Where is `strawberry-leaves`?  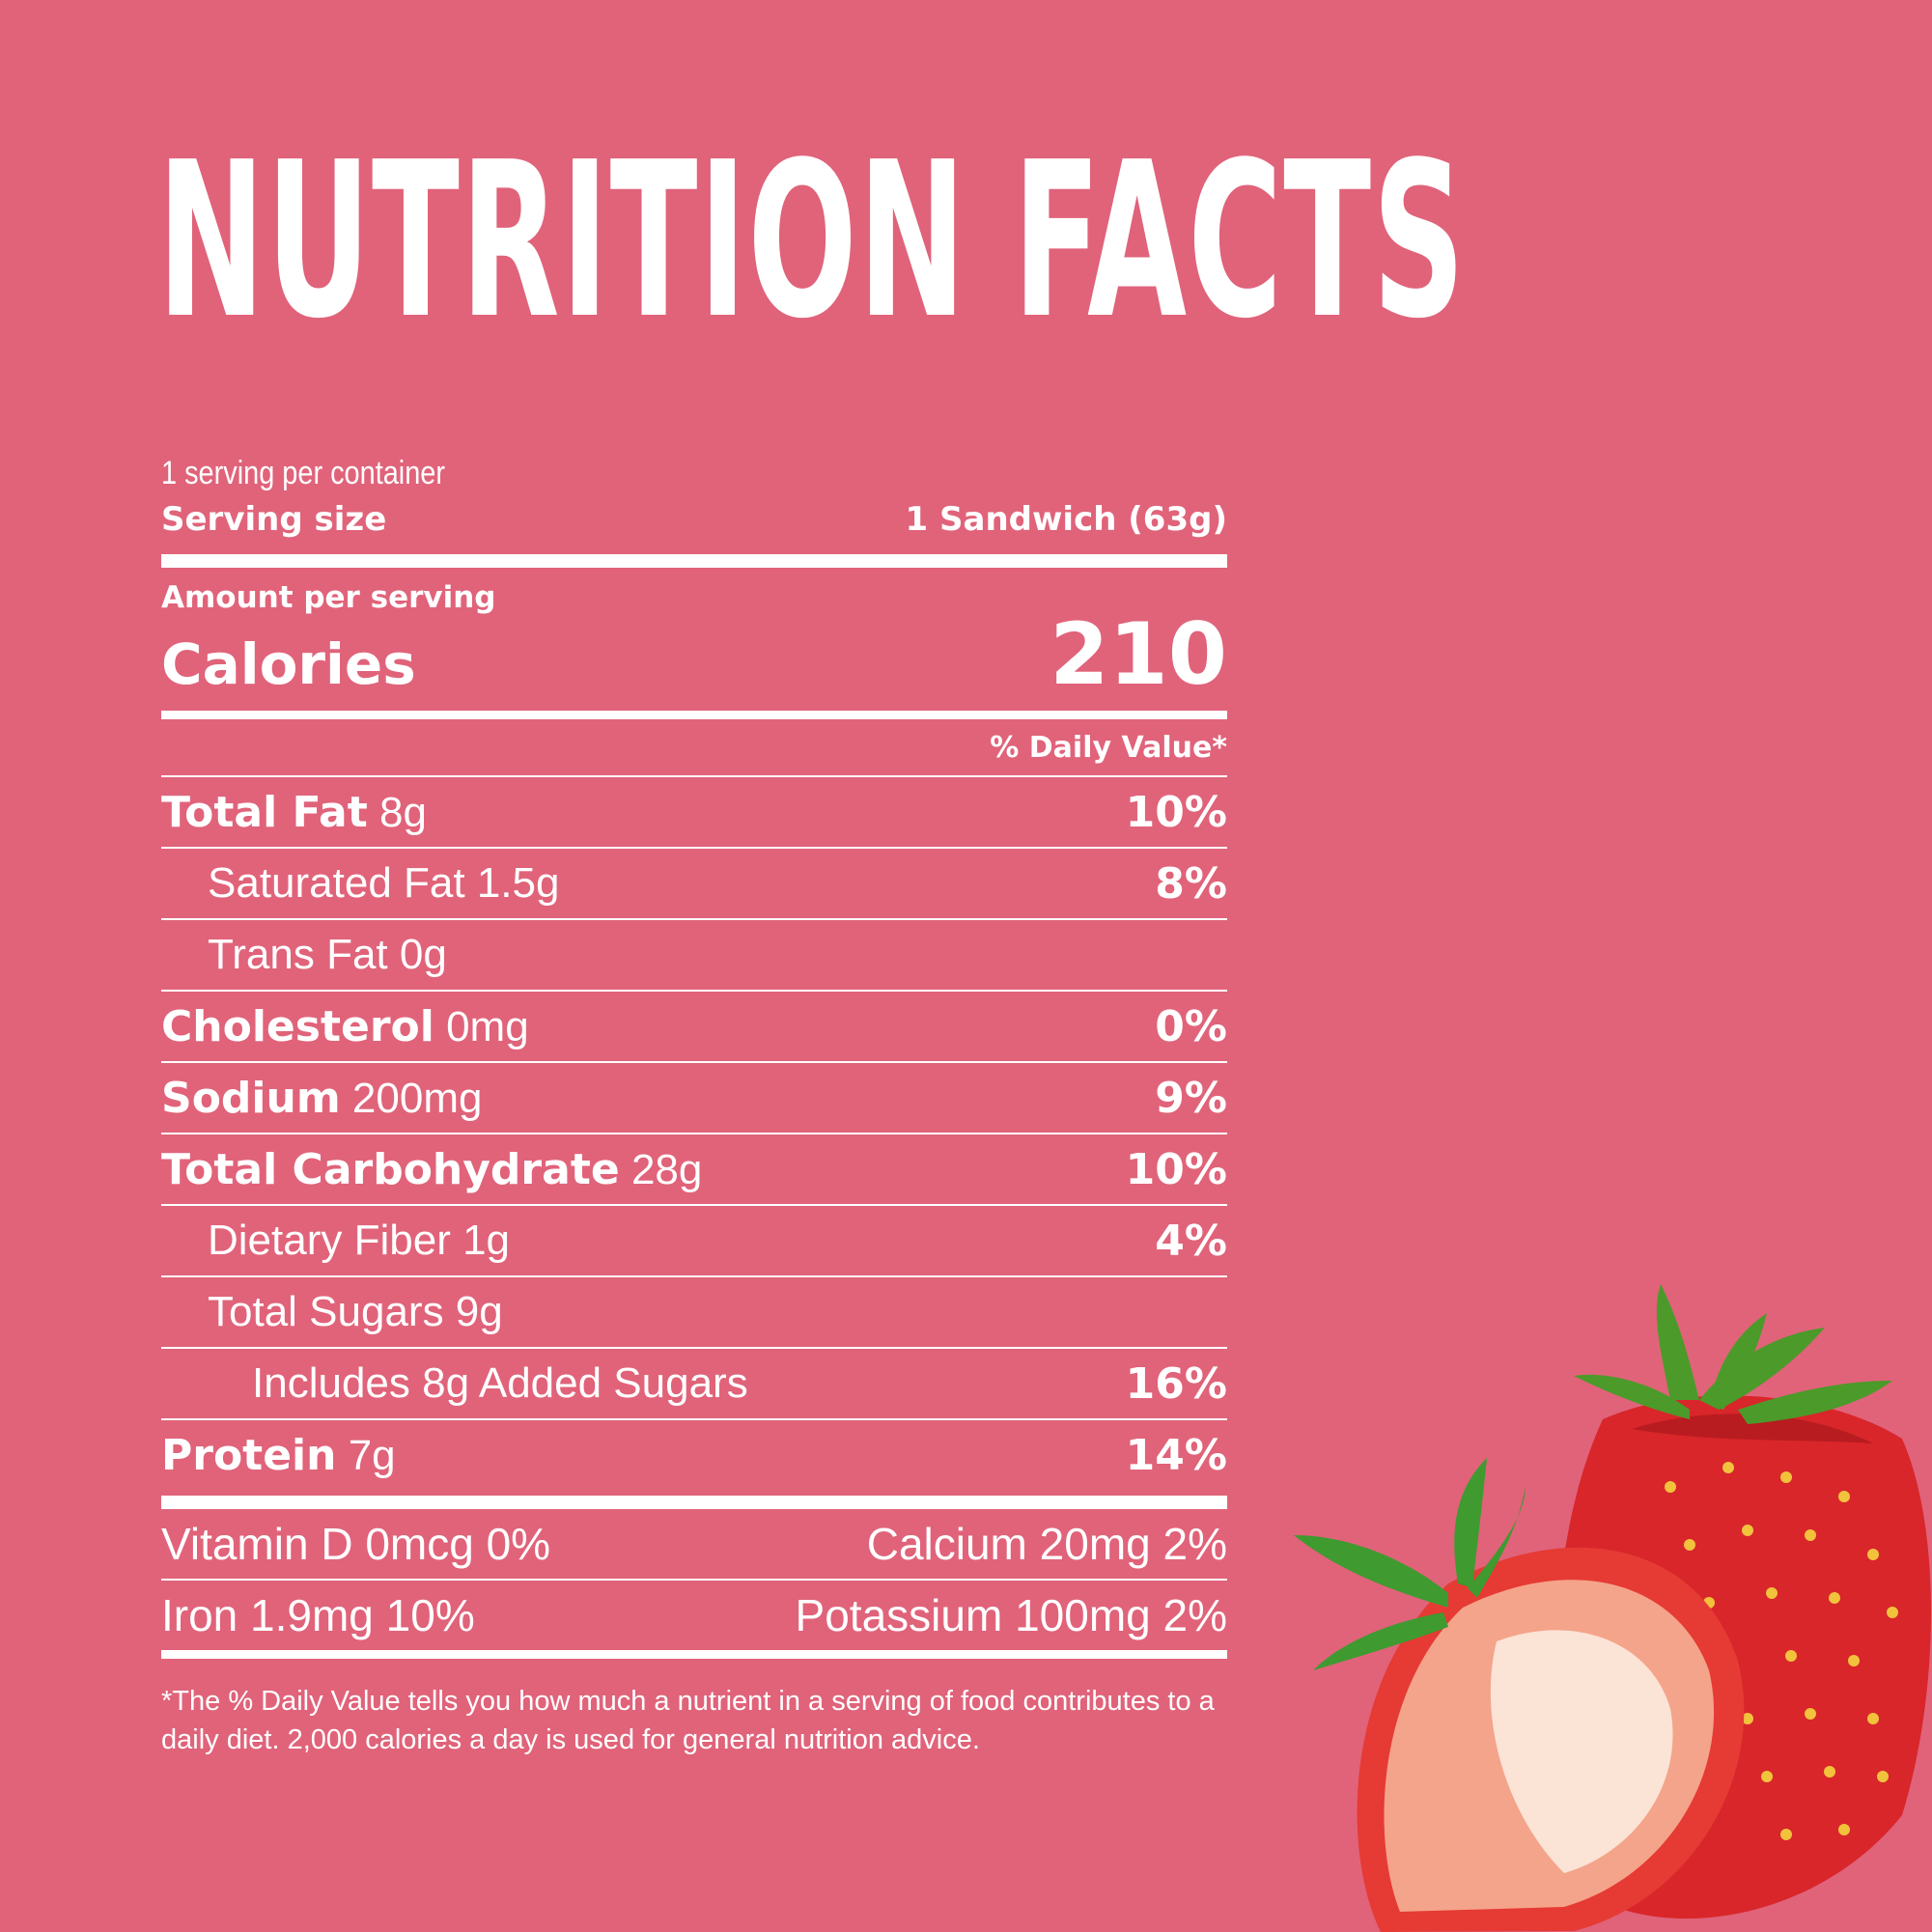 strawberry-leaves is located at coordinates (1733, 1354).